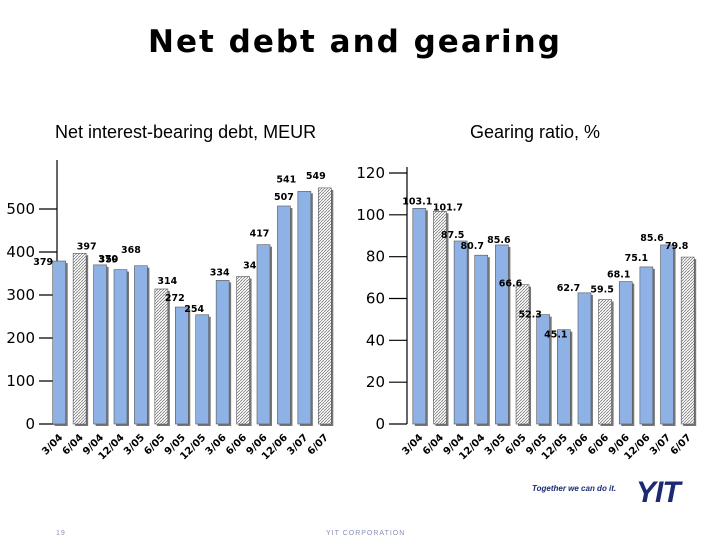 The height and width of the screenshot is (540, 720). What do you see at coordinates (284, 197) in the screenshot?
I see `data-label: 507` at bounding box center [284, 197].